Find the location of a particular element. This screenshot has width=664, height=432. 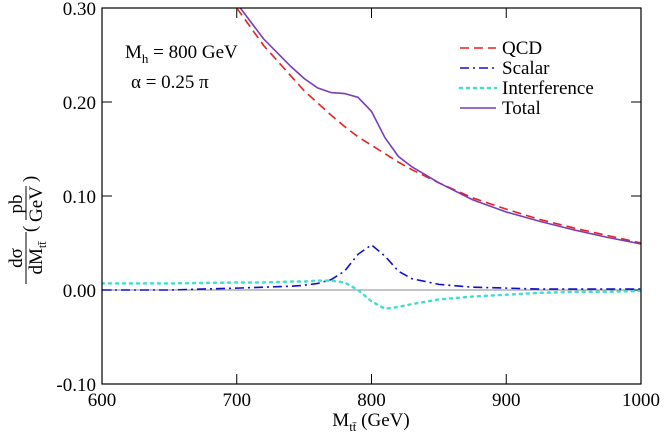

x-axis-label-part: (GeV) is located at coordinates (382, 420).